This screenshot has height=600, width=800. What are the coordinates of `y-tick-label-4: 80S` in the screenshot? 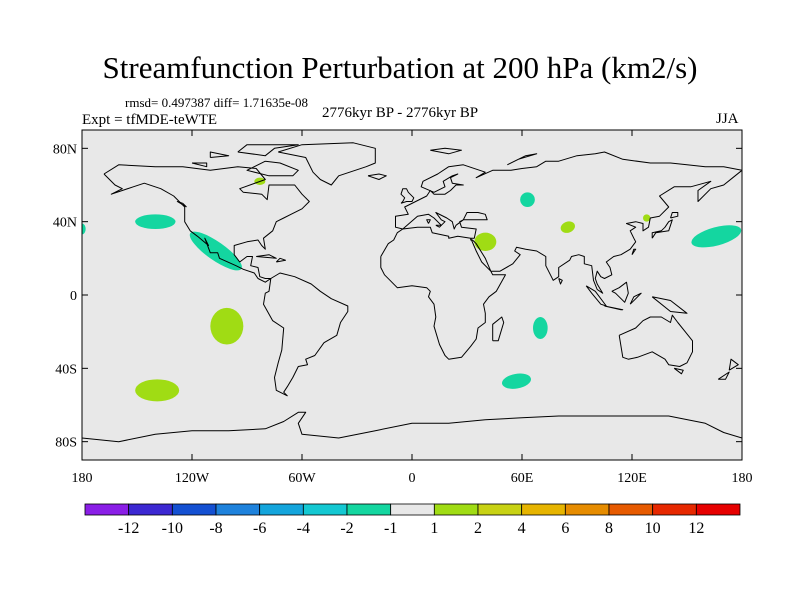 It's located at (66, 443).